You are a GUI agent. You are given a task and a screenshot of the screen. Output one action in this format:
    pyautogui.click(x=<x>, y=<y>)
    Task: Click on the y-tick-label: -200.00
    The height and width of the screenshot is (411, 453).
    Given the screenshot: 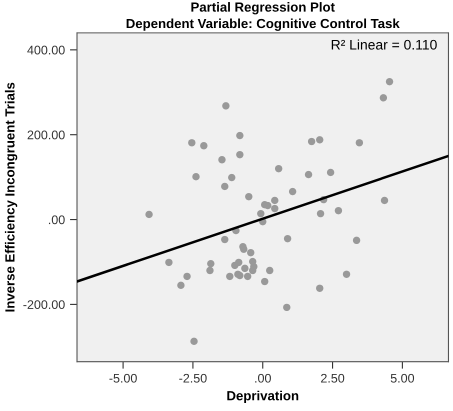 What is the action you would take?
    pyautogui.click(x=44, y=305)
    